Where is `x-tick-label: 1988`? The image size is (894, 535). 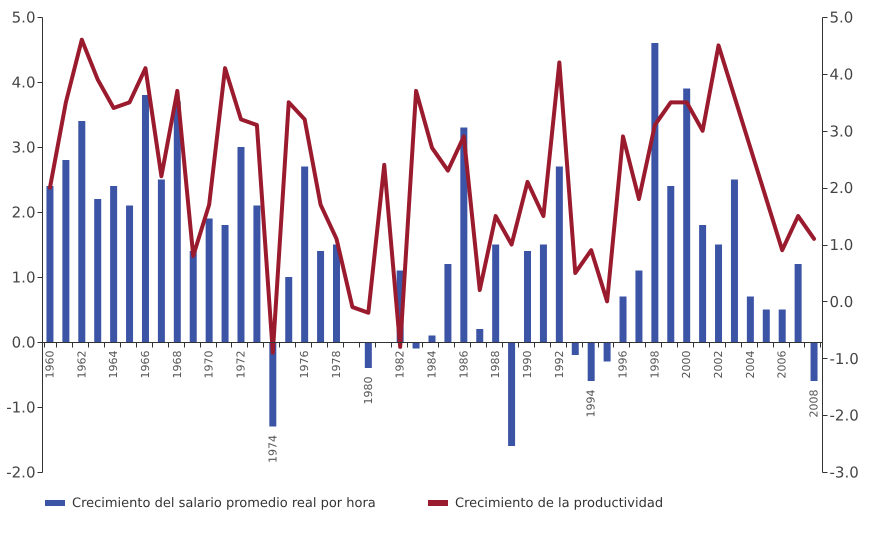
x-tick-label: 1988 is located at coordinates (495, 364).